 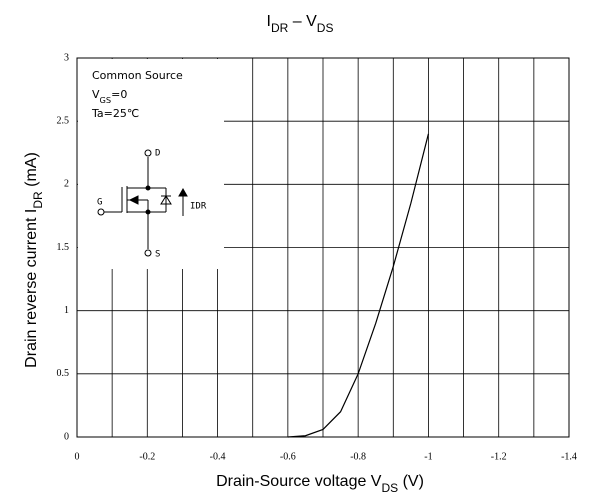 What do you see at coordinates (358, 456) in the screenshot?
I see `x-tick-label: -0.8` at bounding box center [358, 456].